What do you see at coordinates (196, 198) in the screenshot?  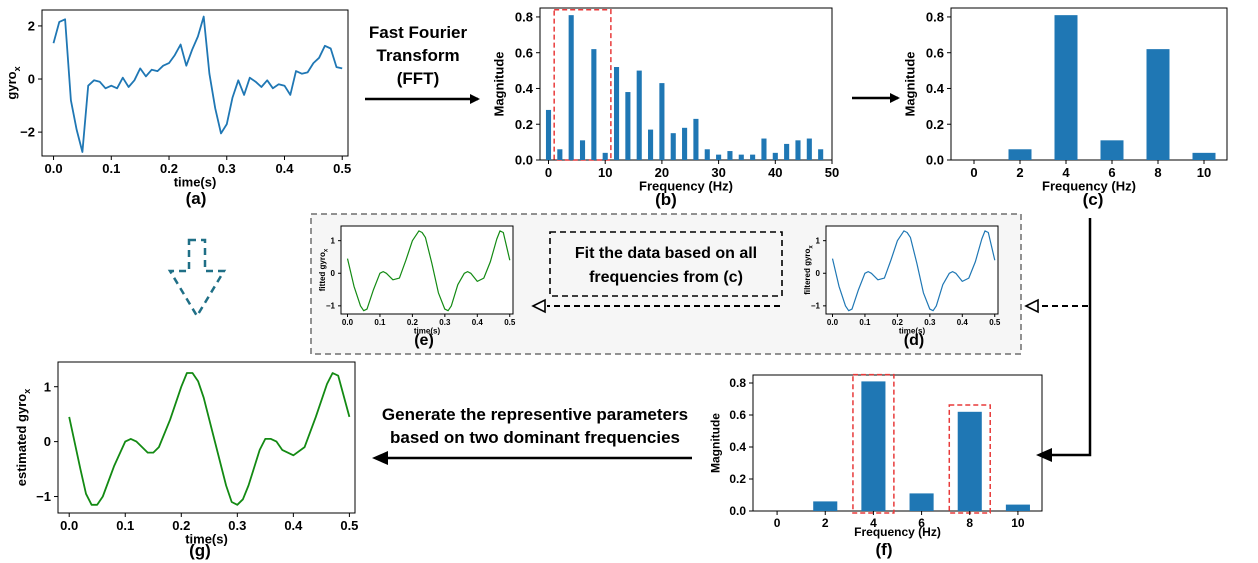 I see `panel-label-a: (a)` at bounding box center [196, 198].